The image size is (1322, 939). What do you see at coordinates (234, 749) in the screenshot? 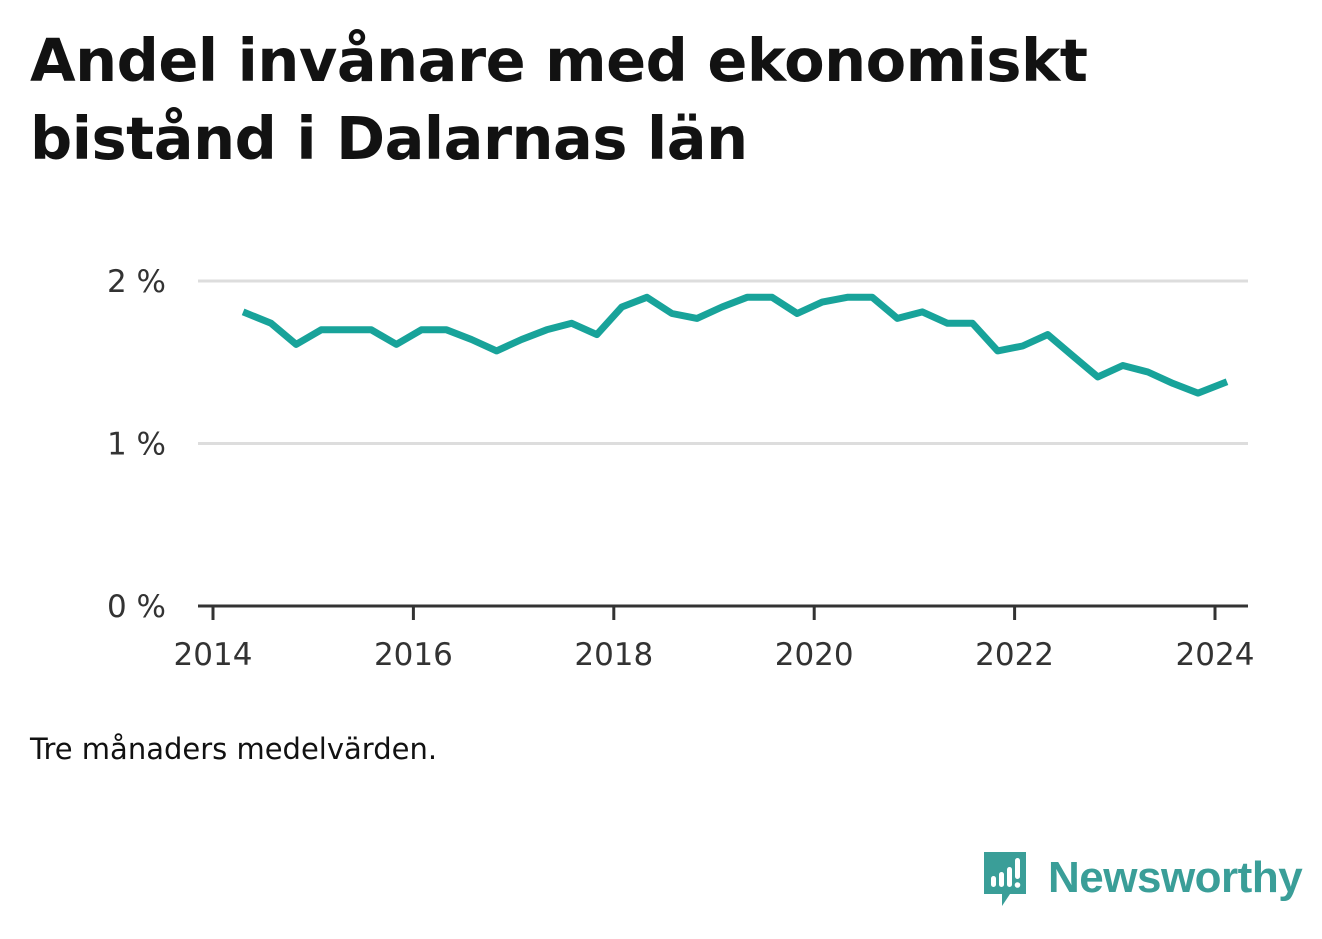
I see `chart-note: Tre månaders medelvärden.` at bounding box center [234, 749].